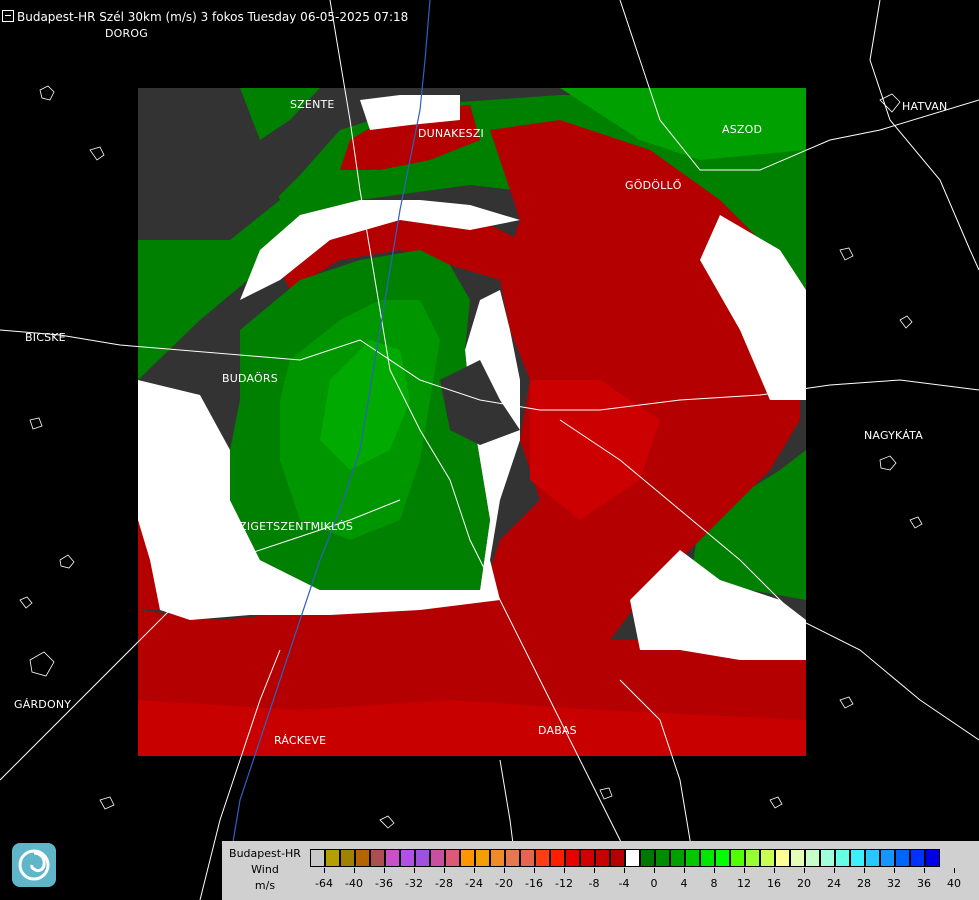  What do you see at coordinates (126, 33) in the screenshot?
I see `city-label: DOROG` at bounding box center [126, 33].